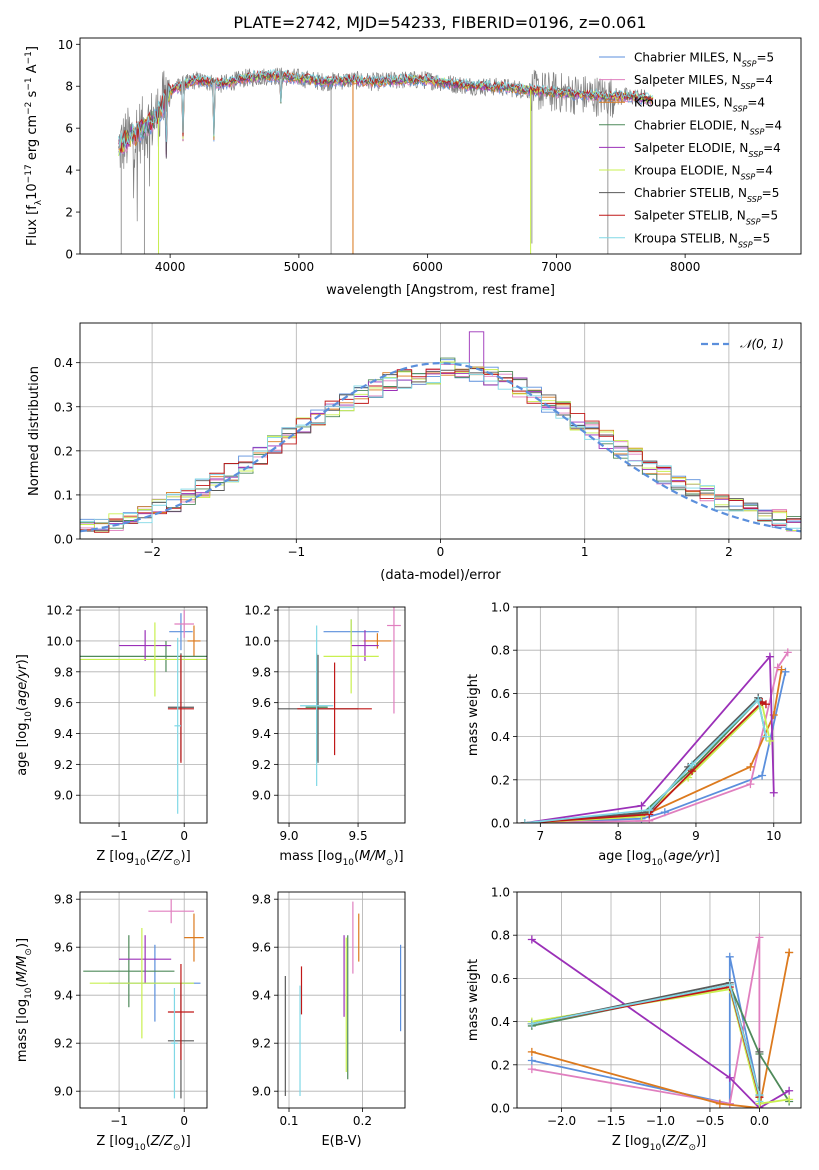  Describe the element at coordinates (500, 780) in the screenshot. I see `y-tick-label: 0.2` at that location.